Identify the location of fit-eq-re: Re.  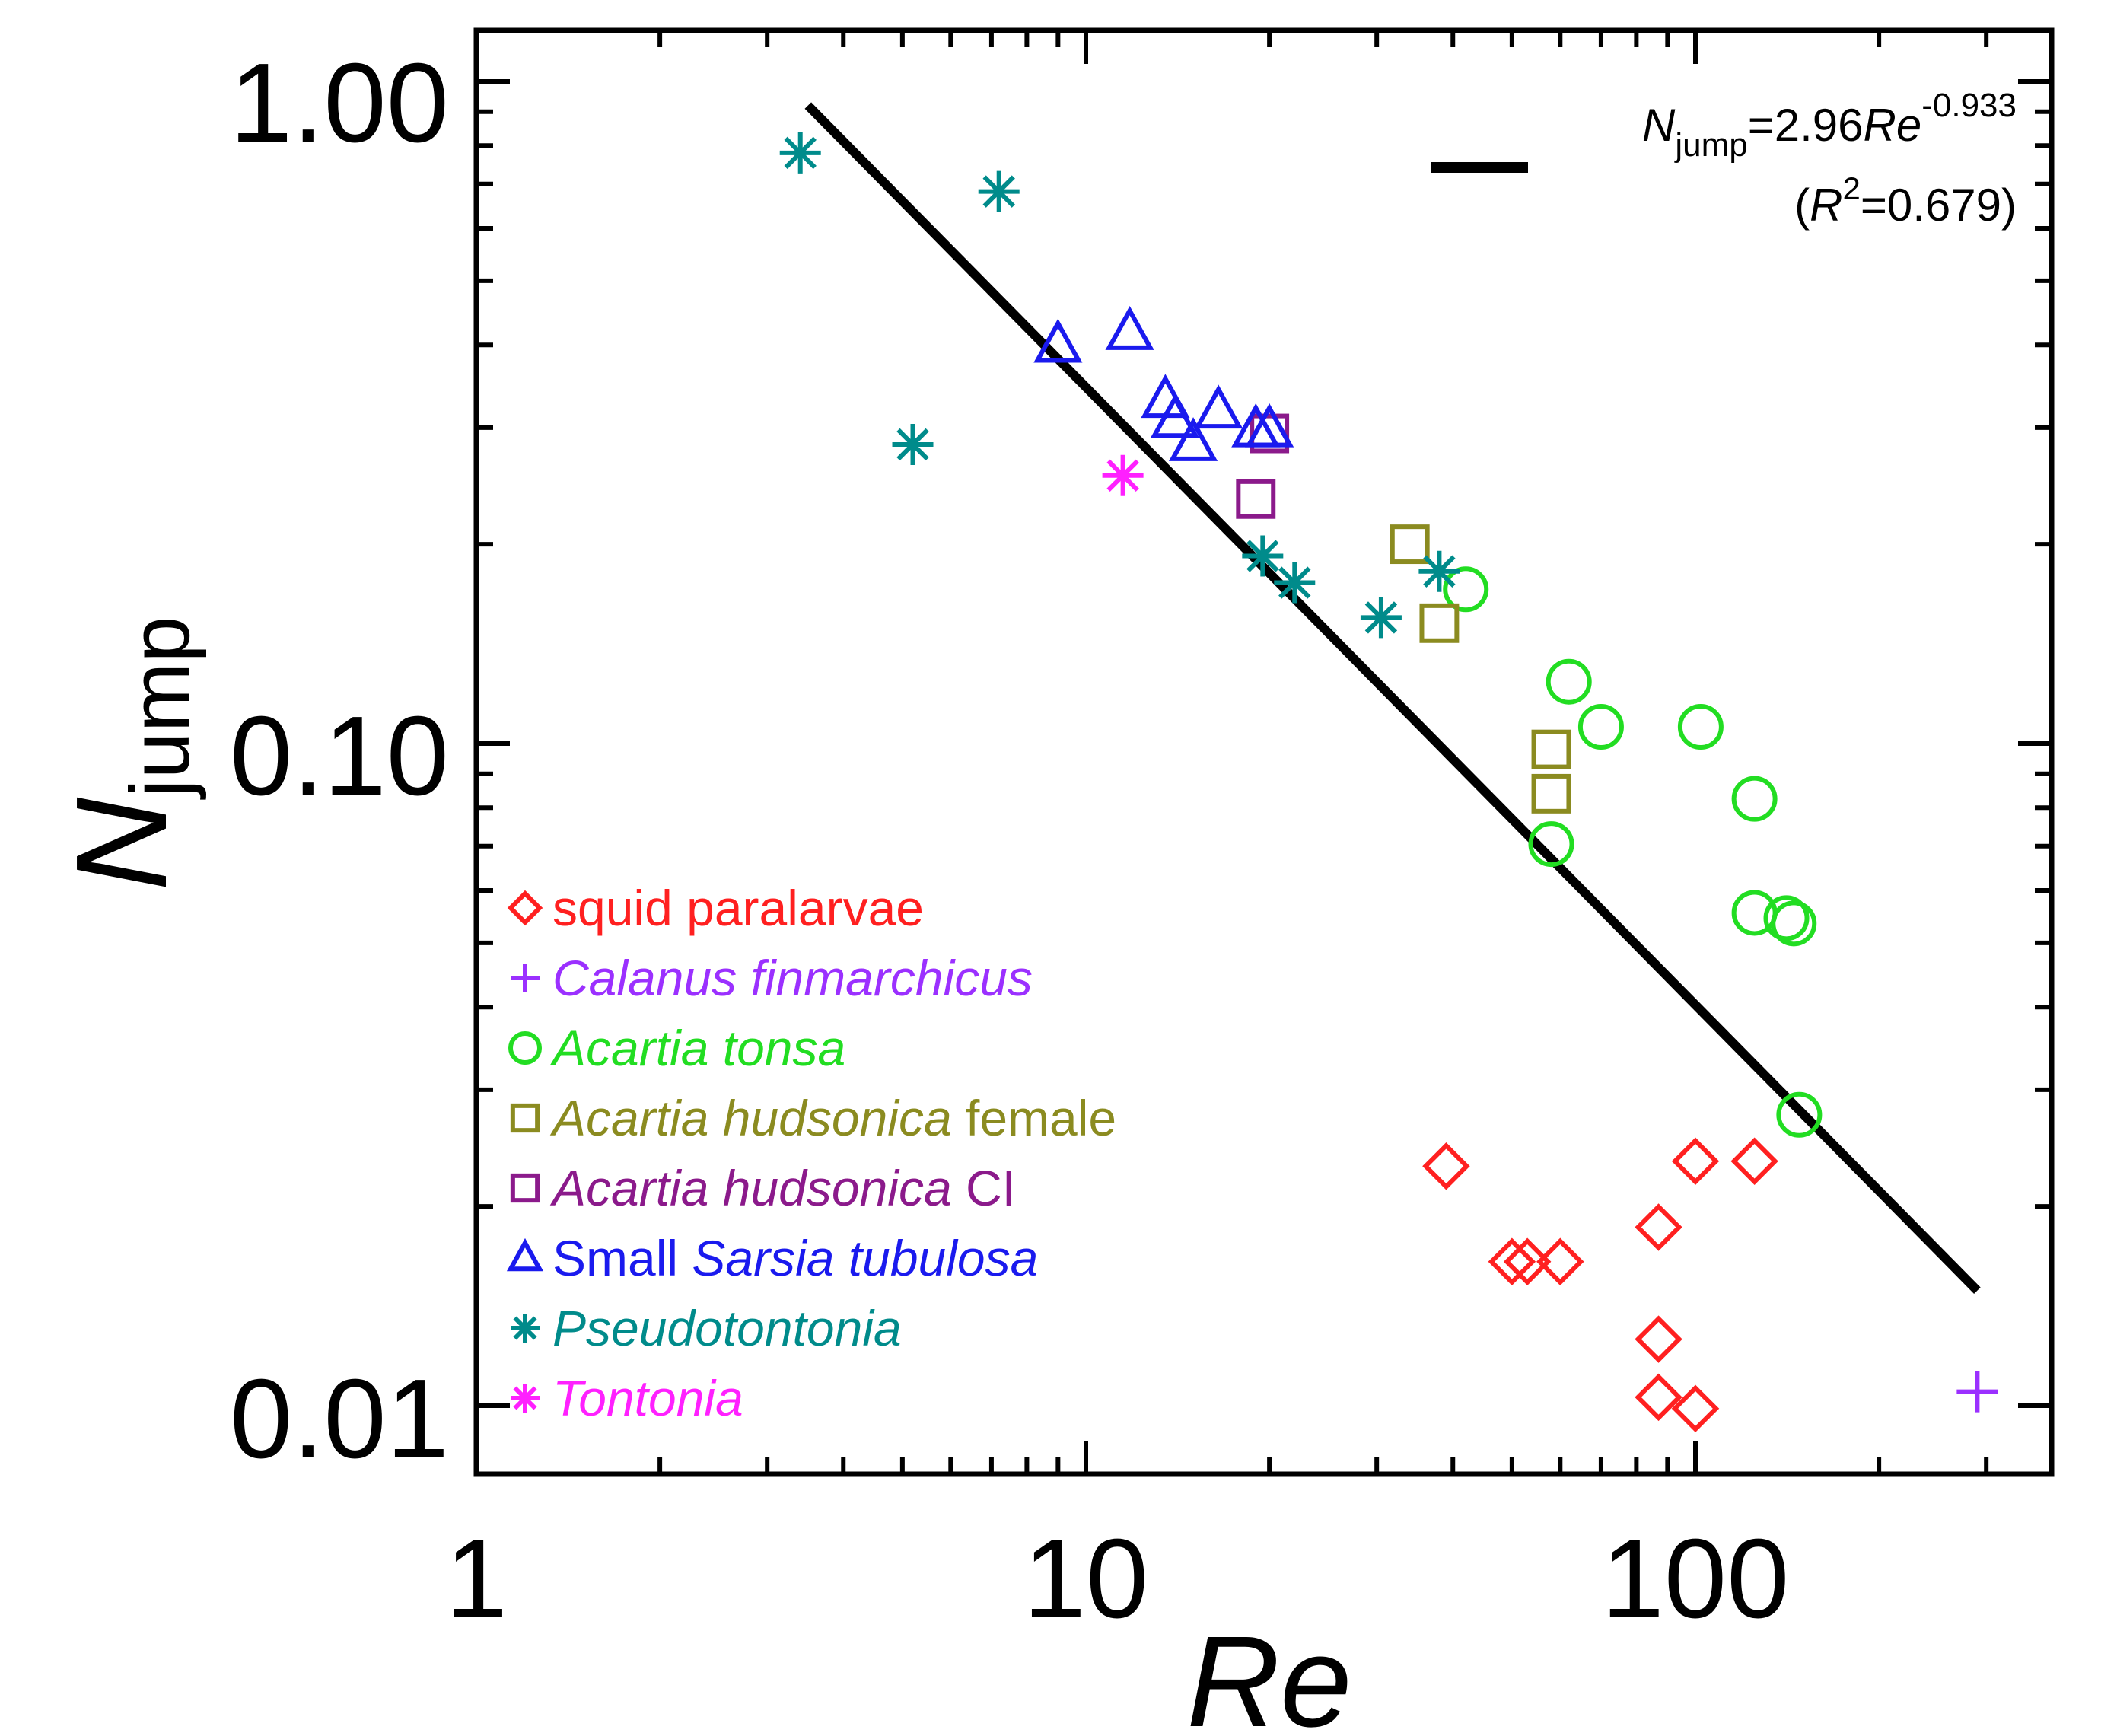
(1893, 125).